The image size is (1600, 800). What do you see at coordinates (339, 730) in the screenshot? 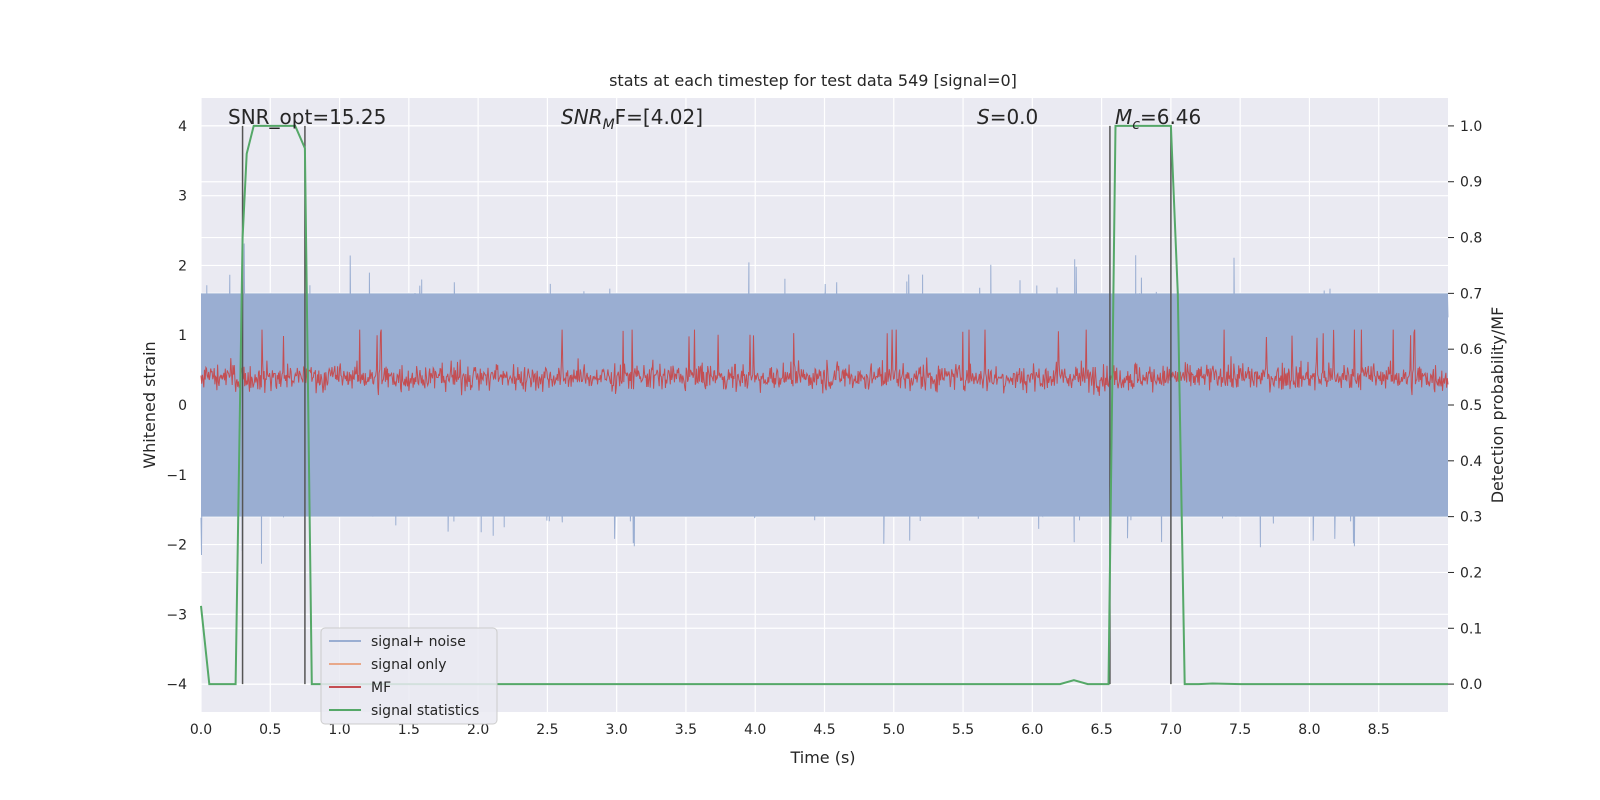
I see `x-tick-label: 1.0` at bounding box center [339, 730].